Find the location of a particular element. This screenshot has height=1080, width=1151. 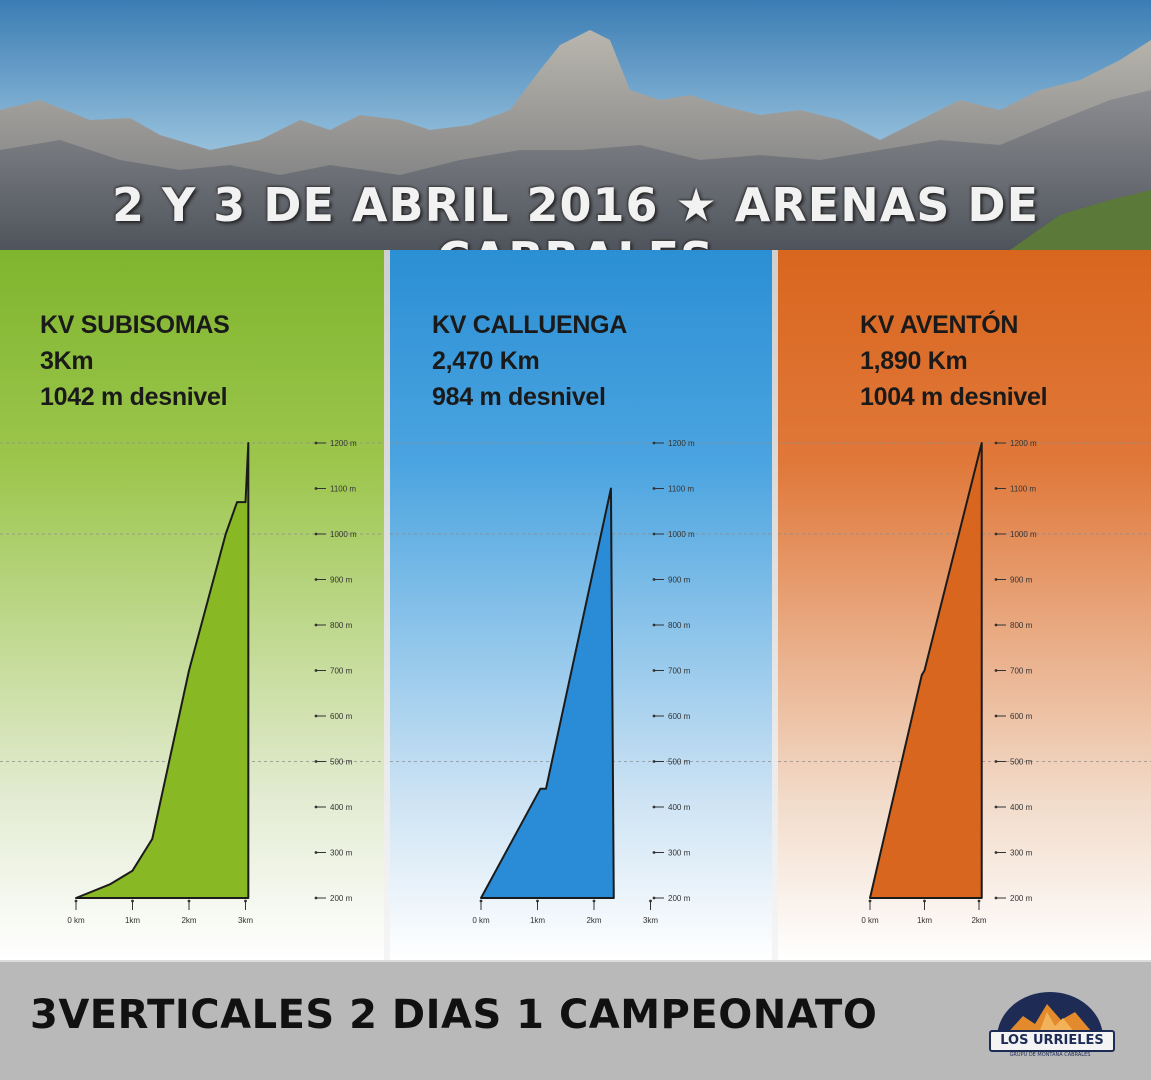

race-distance: 2,470 Km is located at coordinates (486, 361).